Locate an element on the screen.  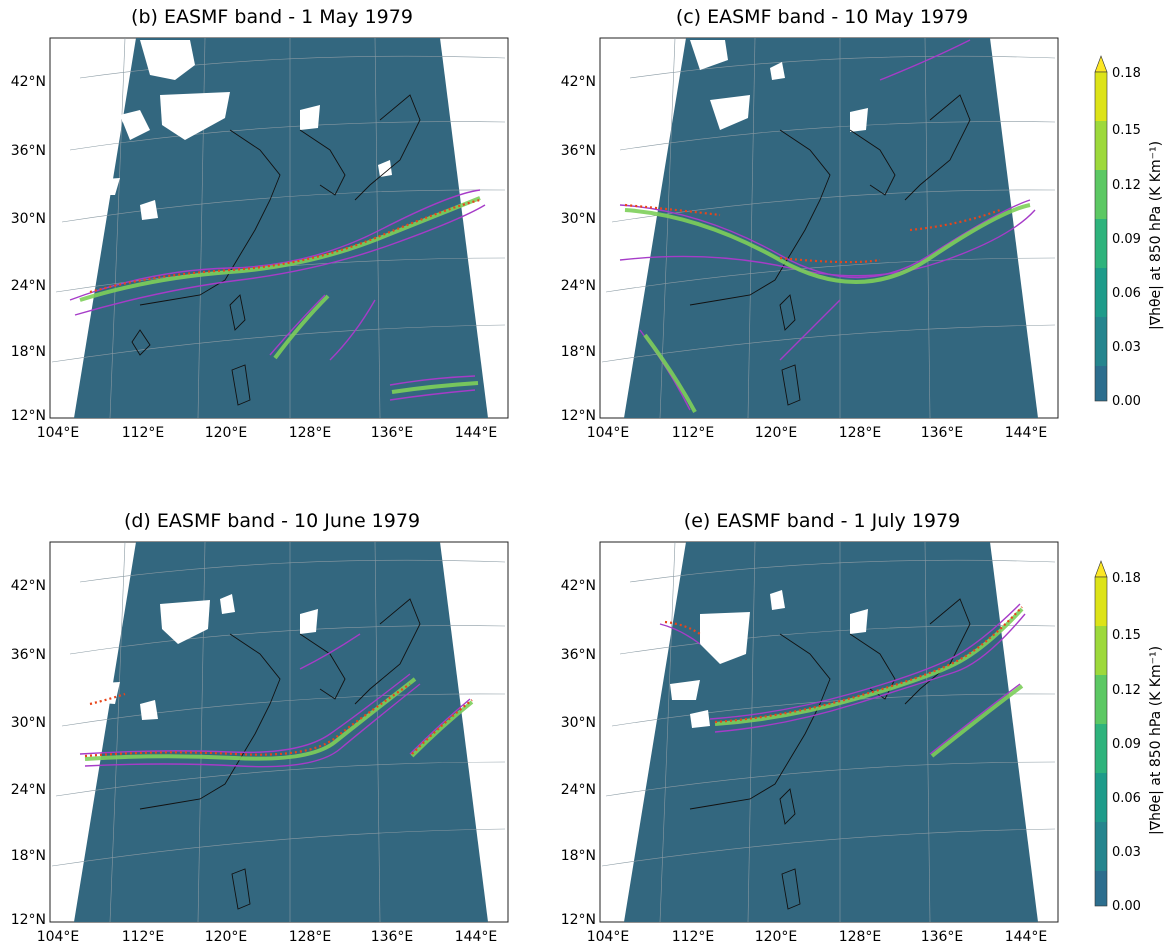
panel-title: (b) EASMF band - 1 May 1979 is located at coordinates (272, 17).